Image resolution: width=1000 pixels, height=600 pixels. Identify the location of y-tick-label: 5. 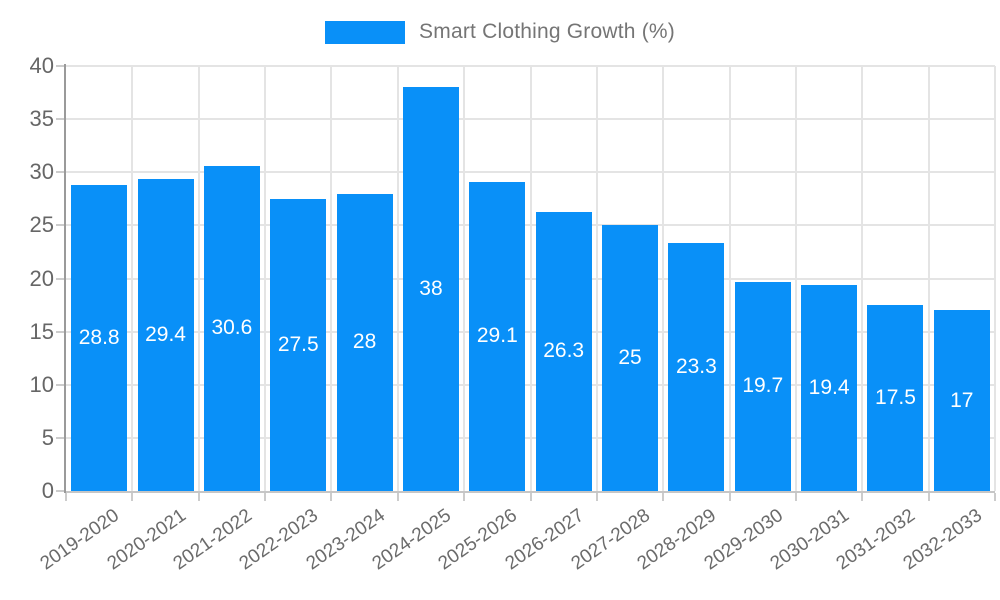
(47, 437).